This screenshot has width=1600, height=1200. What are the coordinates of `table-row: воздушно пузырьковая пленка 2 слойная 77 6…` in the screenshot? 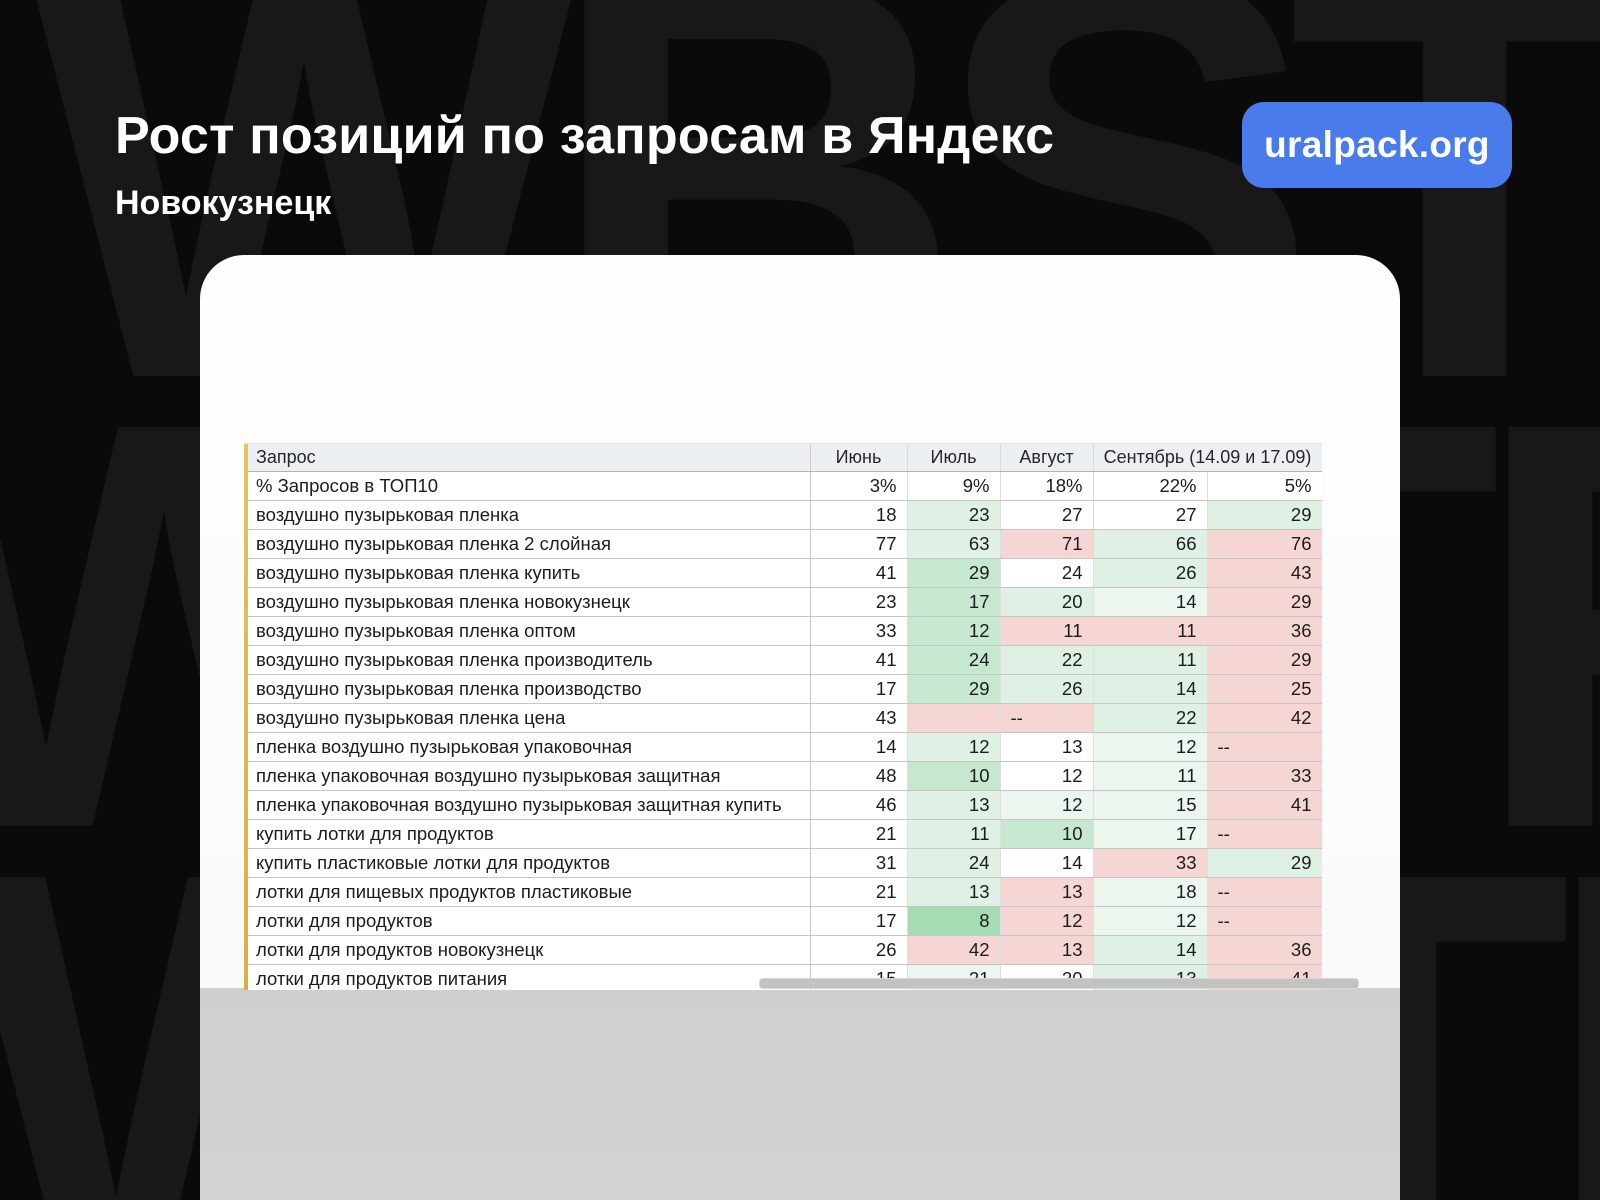 It's located at (785, 544).